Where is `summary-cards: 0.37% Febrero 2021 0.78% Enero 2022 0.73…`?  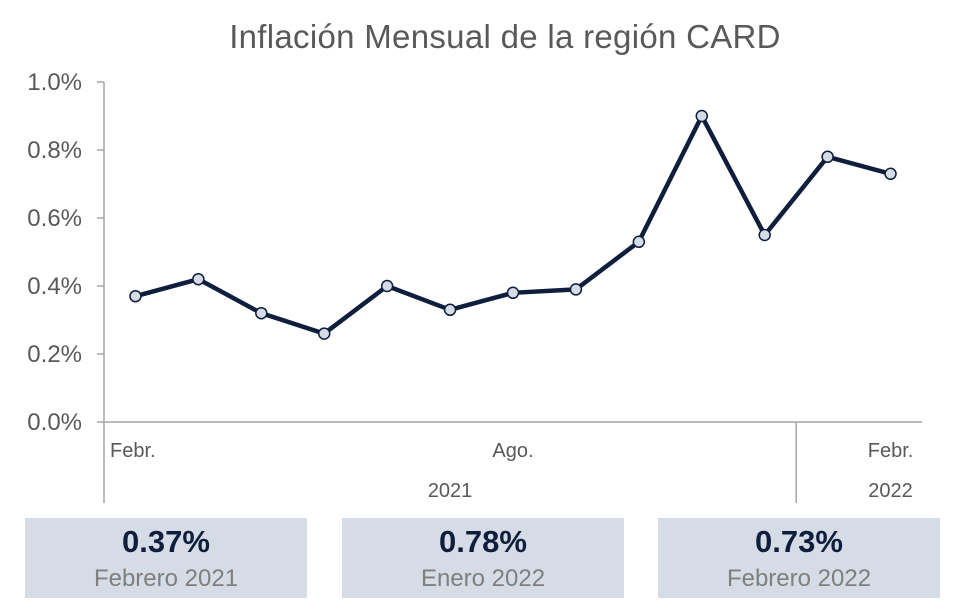
summary-cards: 0.37% Febrero 2021 0.78% Enero 2022 0.73… is located at coordinates (482, 558).